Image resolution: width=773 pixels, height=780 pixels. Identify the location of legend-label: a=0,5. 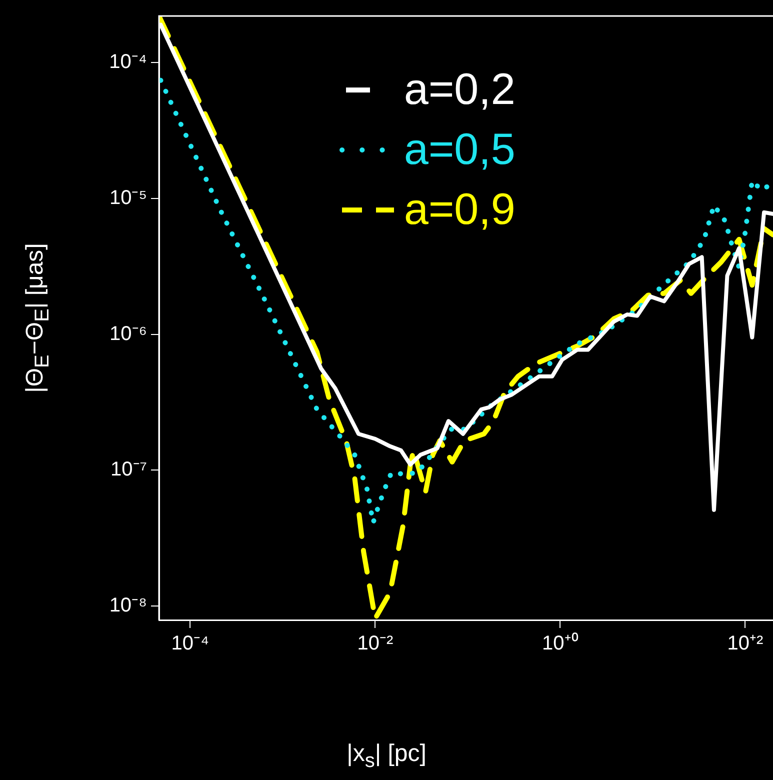
(460, 150).